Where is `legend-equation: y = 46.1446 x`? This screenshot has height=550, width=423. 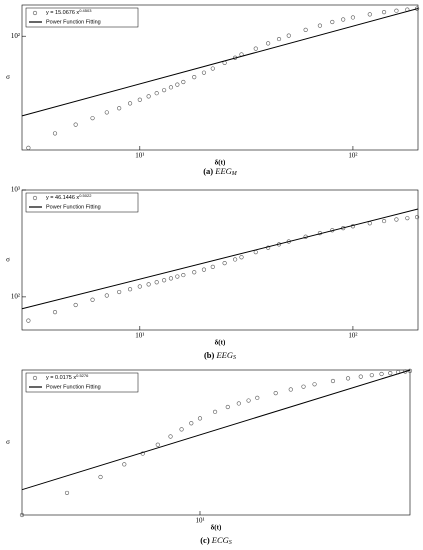
legend-equation: y = 46.1446 x is located at coordinates (62, 198).